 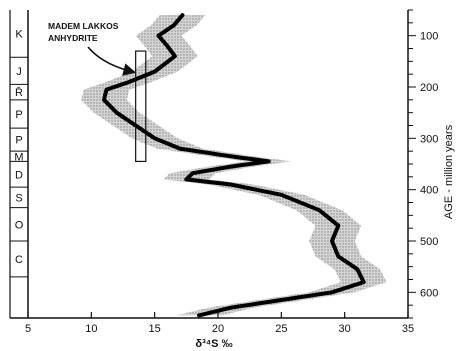 I want to click on x-tick-label: 35, so click(x=408, y=329).